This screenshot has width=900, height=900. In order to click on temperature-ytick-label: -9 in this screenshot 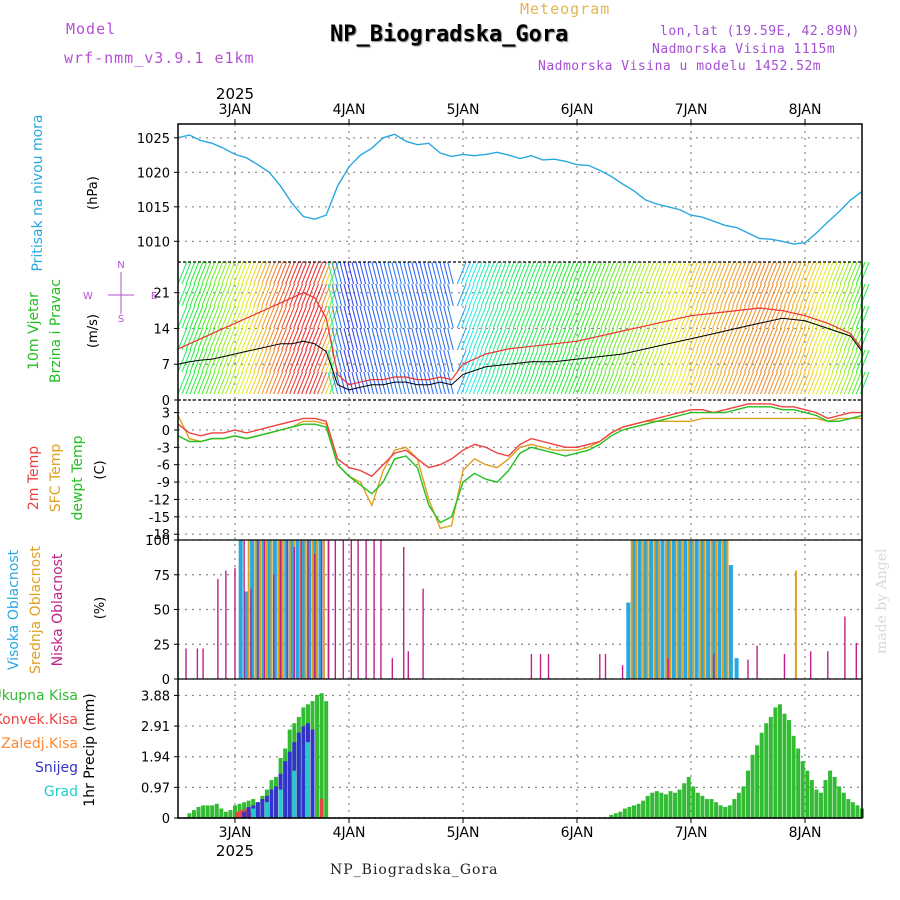, I will do `click(163, 483)`.